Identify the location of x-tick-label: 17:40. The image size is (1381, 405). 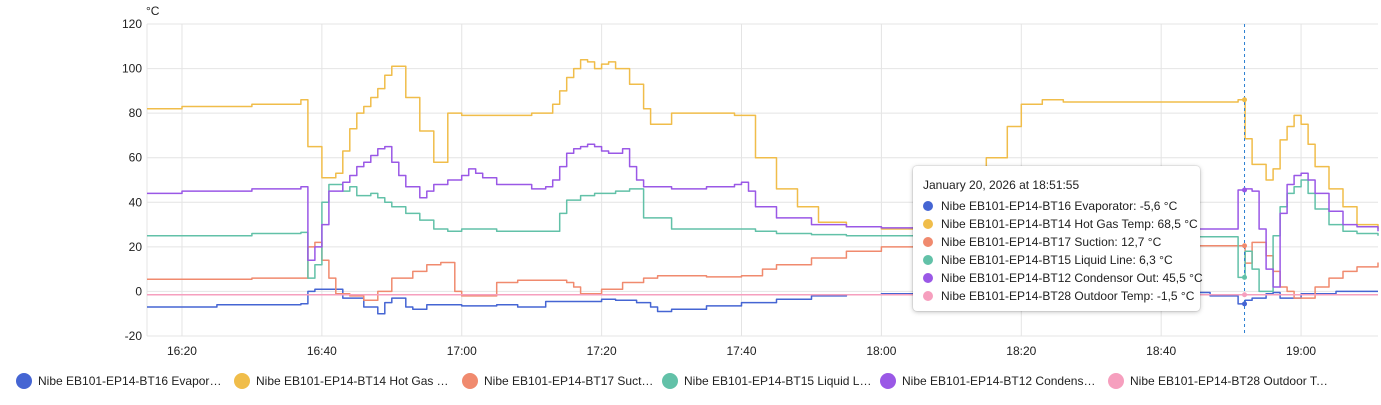
(742, 351).